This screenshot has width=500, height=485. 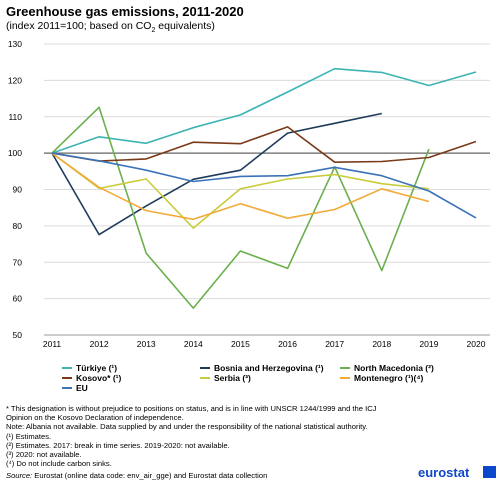 I want to click on y-tick-label: 70, so click(x=18, y=262).